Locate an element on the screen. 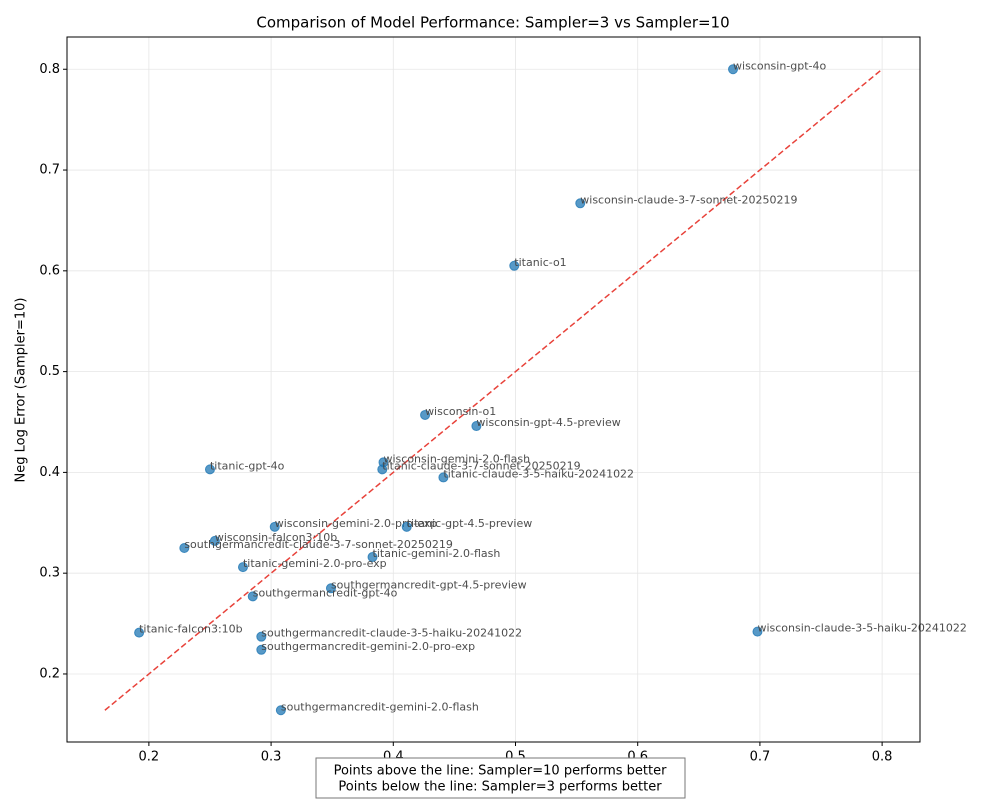 This screenshot has height=800, width=1000. point-label: wisconsin-gpt-4.5-preview is located at coordinates (548, 422).